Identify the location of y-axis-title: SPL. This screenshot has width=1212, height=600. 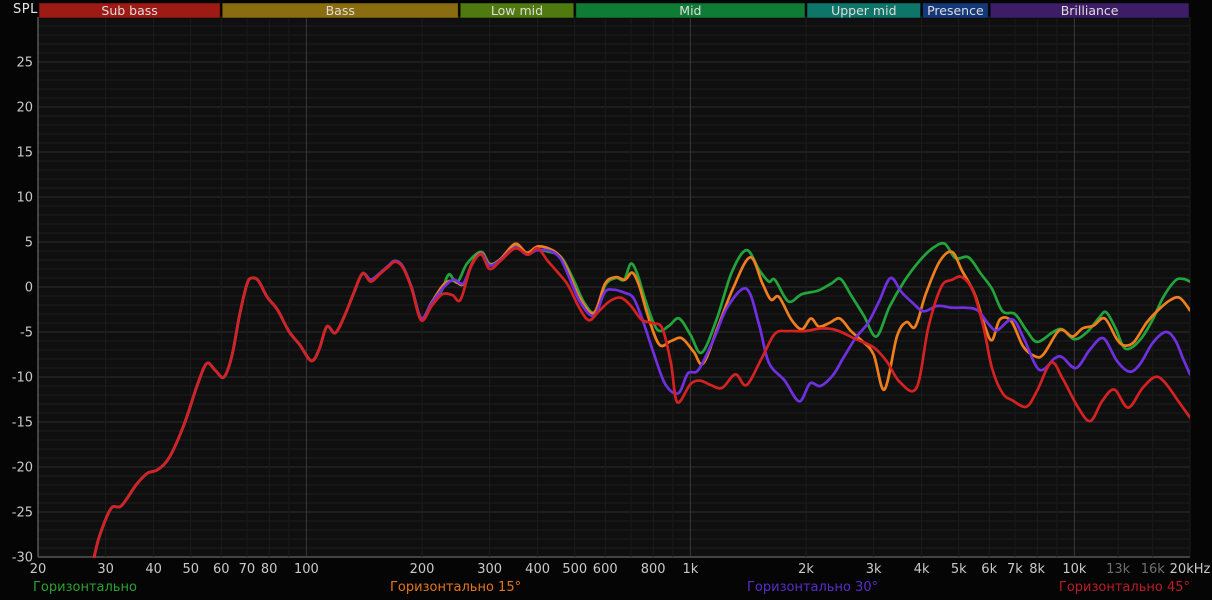
(25, 9).